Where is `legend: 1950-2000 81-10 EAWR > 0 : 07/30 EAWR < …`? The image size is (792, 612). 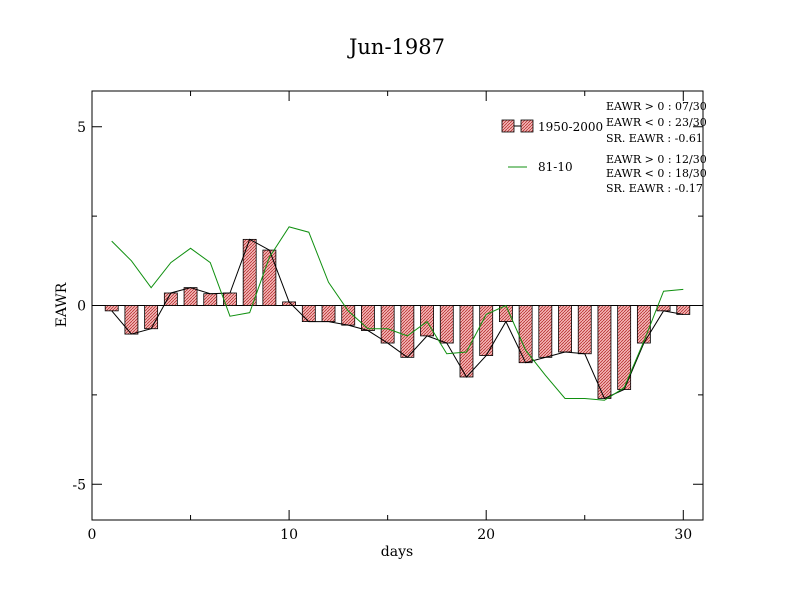 legend: 1950-2000 81-10 EAWR > 0 : 07/30 EAWR < … is located at coordinates (604, 147).